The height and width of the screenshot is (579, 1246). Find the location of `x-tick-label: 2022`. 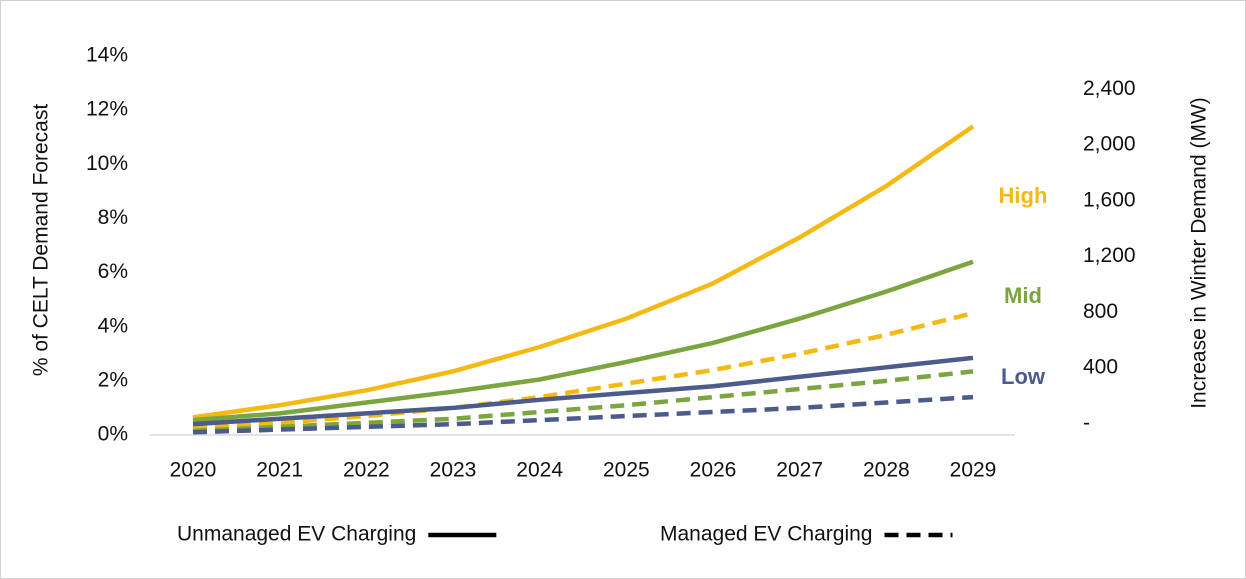

x-tick-label: 2022 is located at coordinates (366, 470).